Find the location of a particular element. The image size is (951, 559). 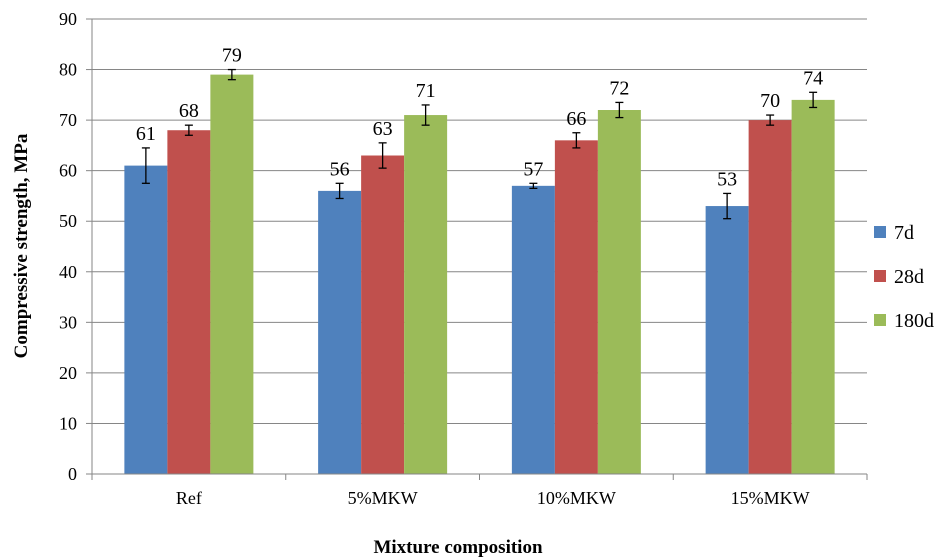

data-label: 57 is located at coordinates (533, 169).